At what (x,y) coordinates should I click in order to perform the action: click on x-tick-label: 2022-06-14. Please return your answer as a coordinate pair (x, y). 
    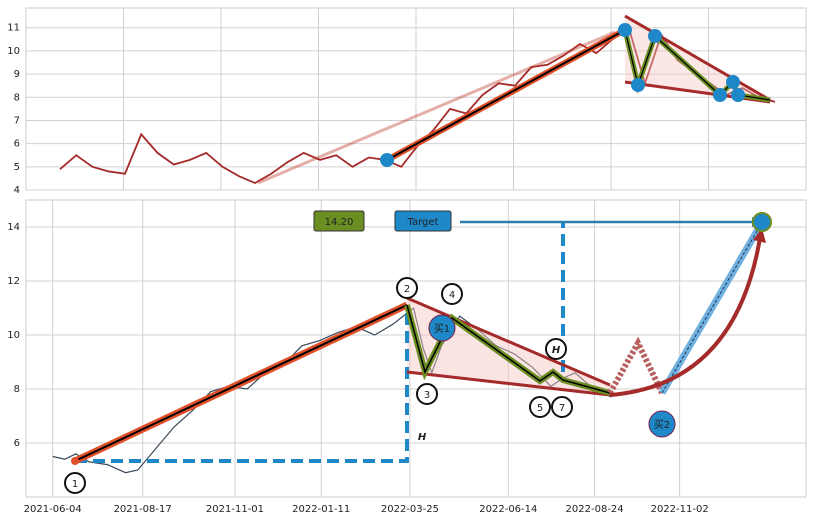
    Looking at the image, I should click on (508, 509).